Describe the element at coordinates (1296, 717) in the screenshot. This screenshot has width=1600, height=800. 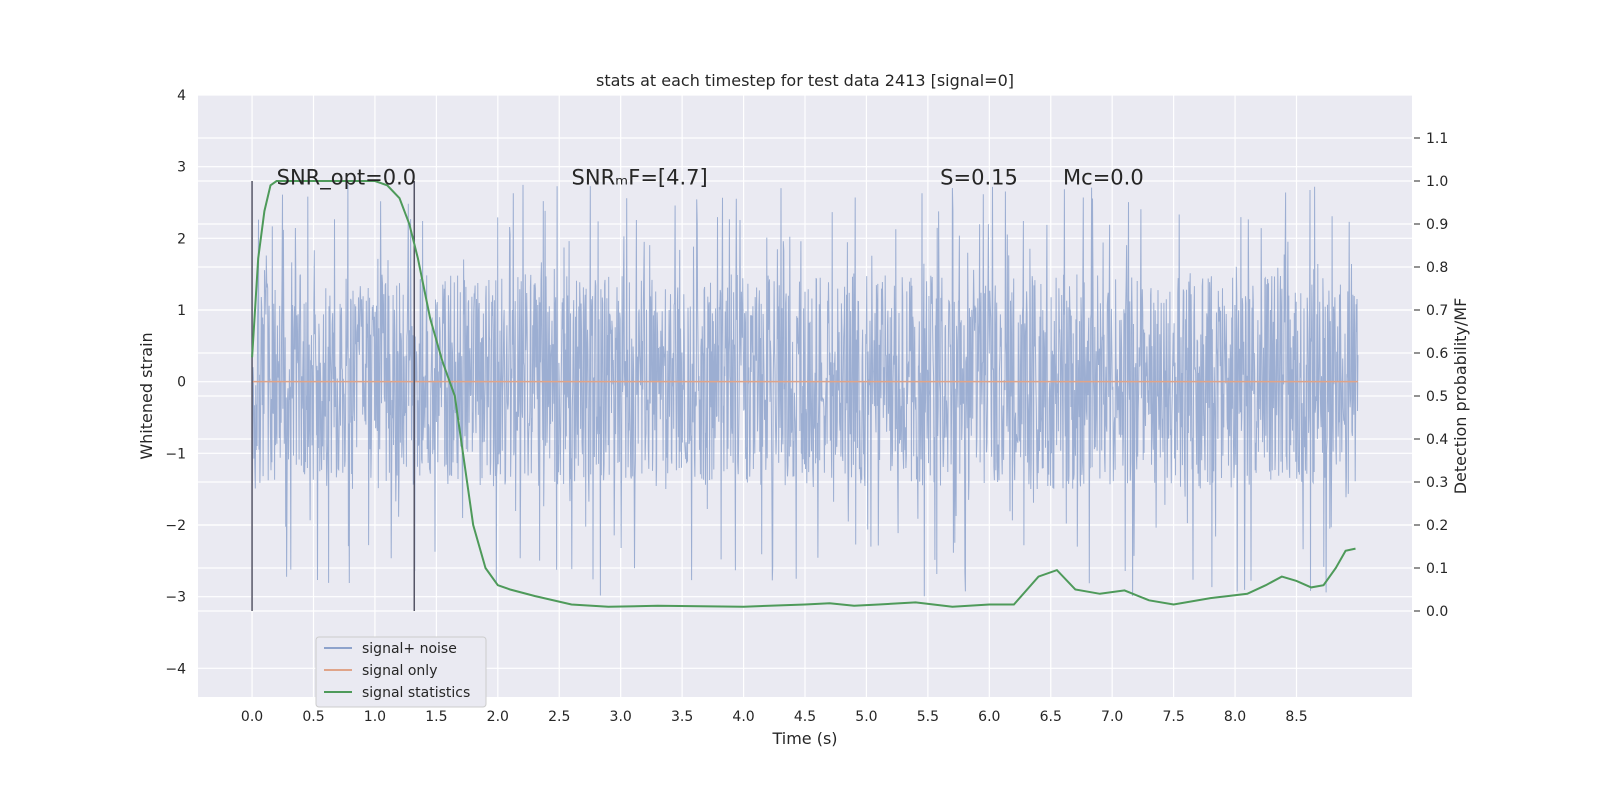
I see `x-tick-label: 8.5` at that location.